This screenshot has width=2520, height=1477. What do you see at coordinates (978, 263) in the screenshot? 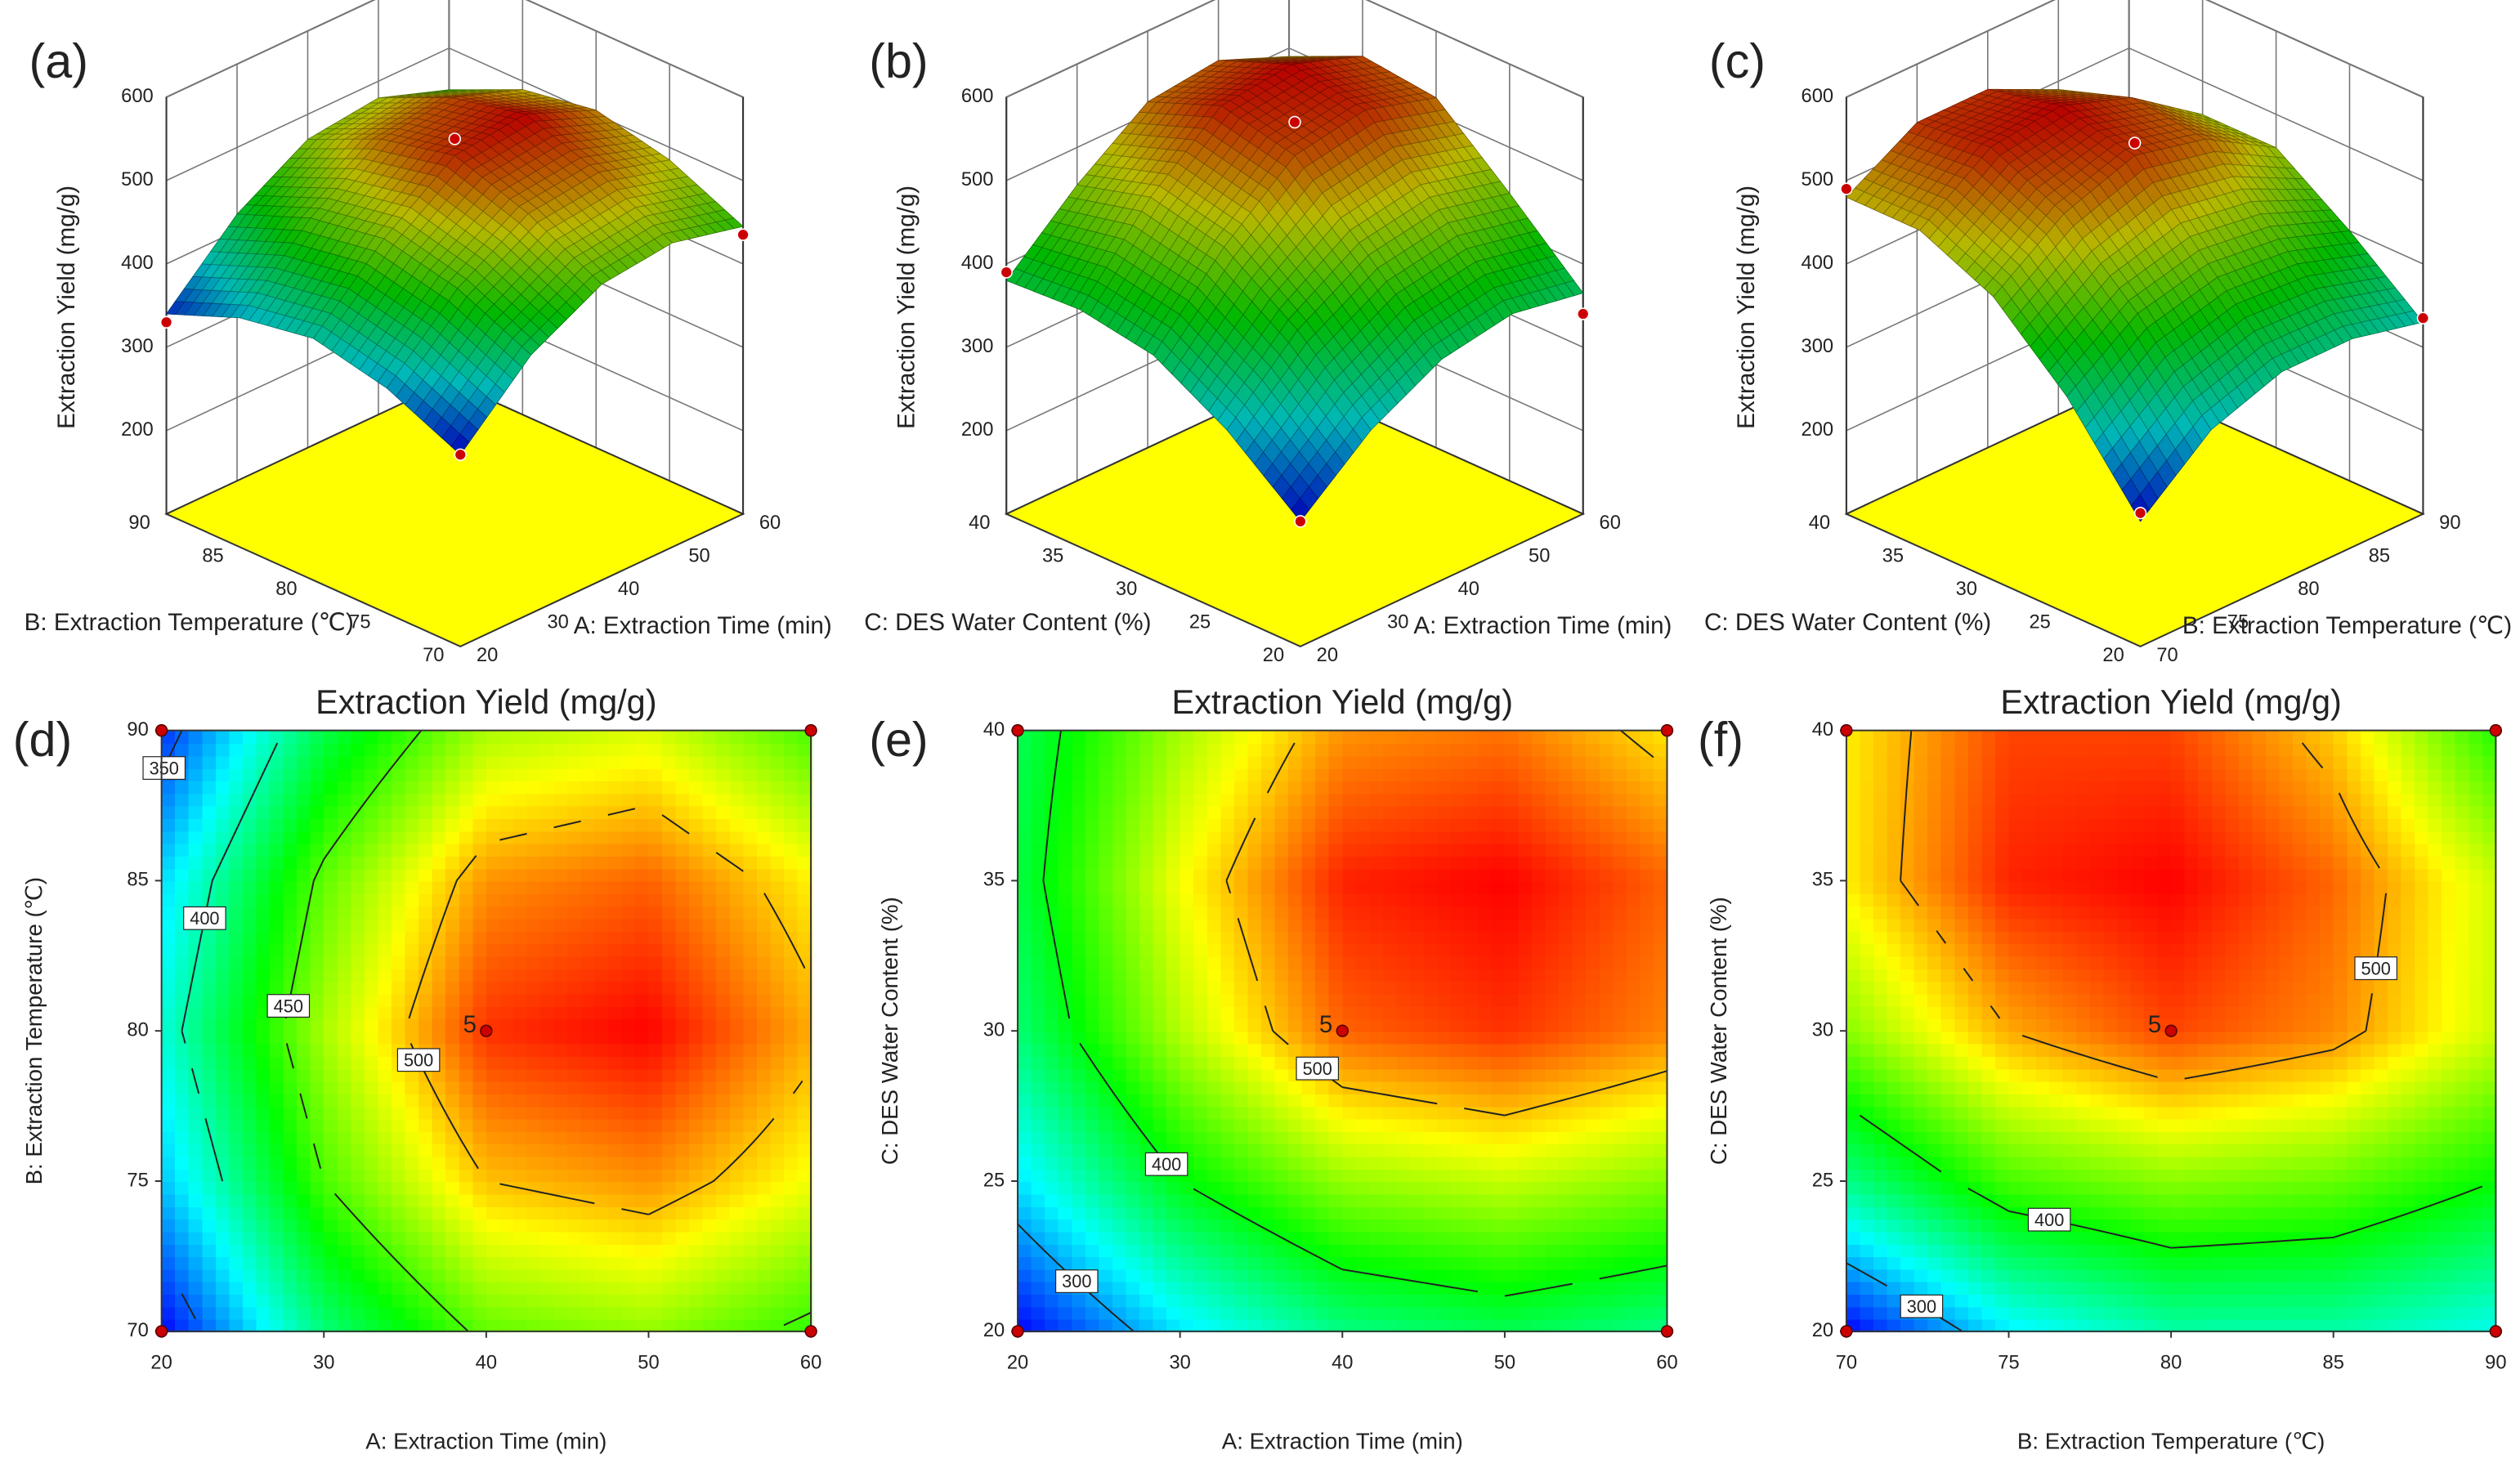
I see `z-tick-label: 400` at bounding box center [978, 263].